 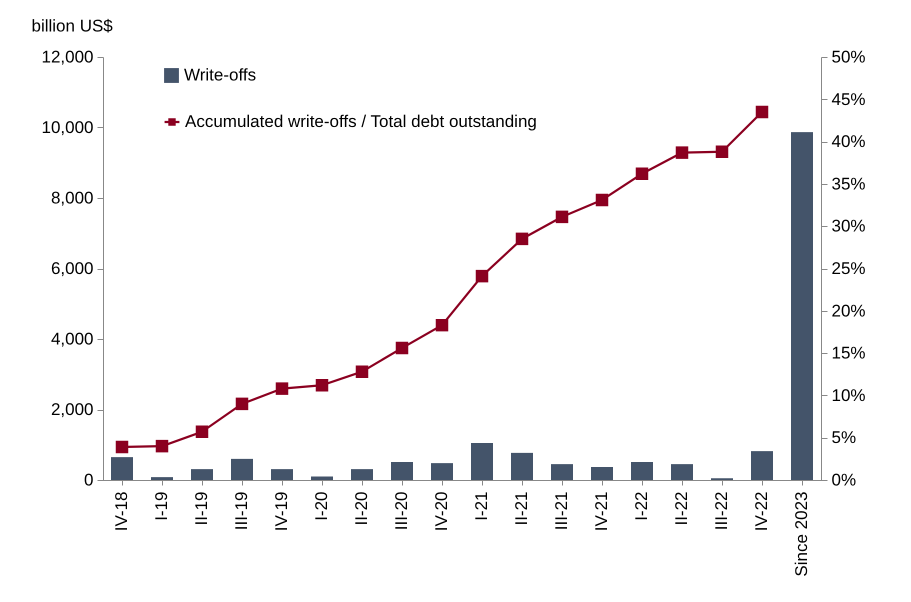 I want to click on y2-tick-label: 40%, so click(x=849, y=142).